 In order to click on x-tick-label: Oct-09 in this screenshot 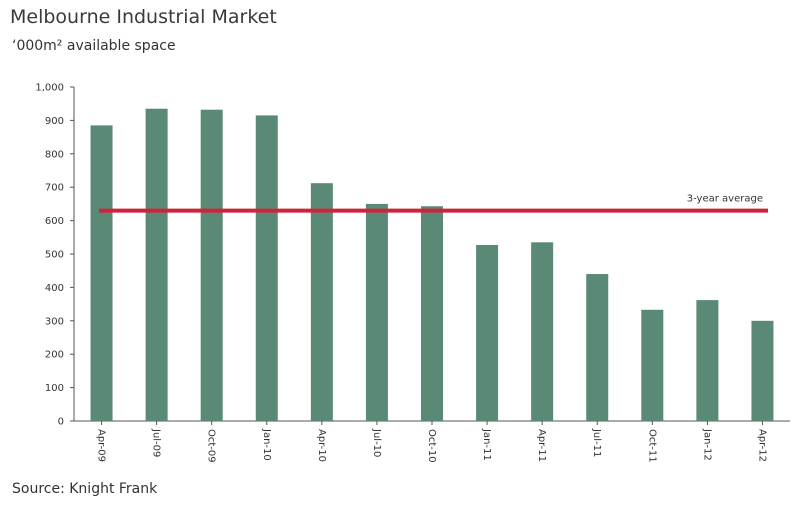, I will do `click(211, 446)`.